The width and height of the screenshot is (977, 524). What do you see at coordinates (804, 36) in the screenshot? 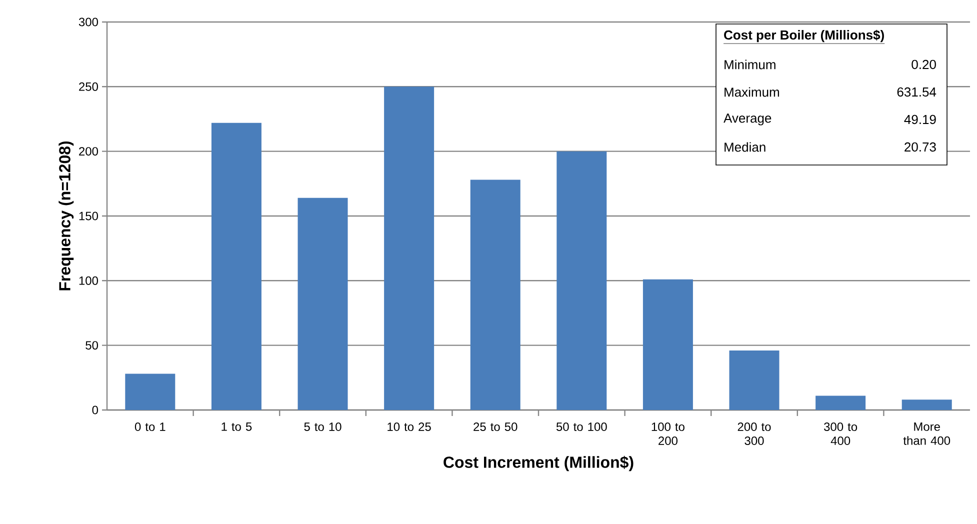
I see `annotation: Cost per Boiler (Millions$)` at bounding box center [804, 36].